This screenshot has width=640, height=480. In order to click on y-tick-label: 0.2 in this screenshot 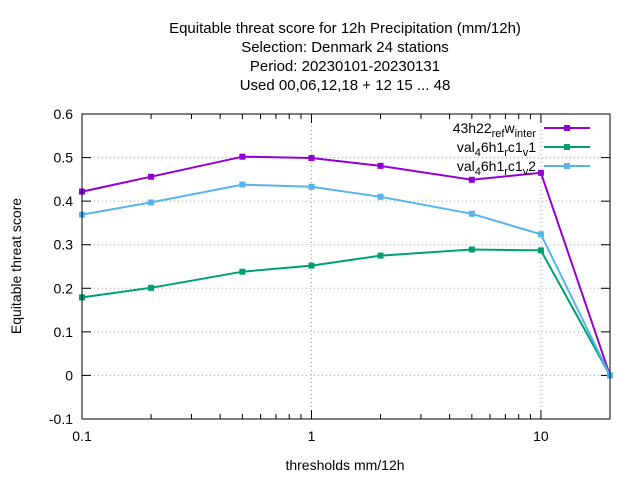, I will do `click(64, 288)`.